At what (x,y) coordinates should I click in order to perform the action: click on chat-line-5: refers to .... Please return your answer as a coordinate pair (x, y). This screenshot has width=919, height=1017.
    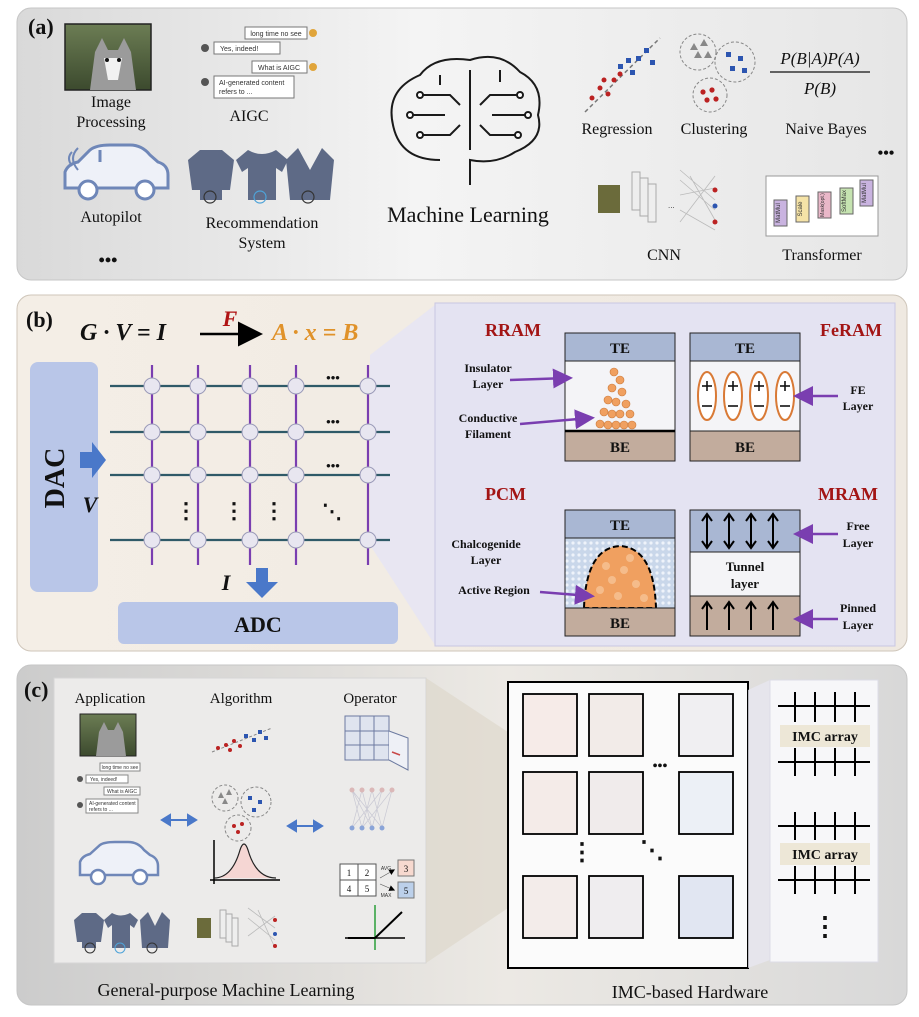
    Looking at the image, I should click on (236, 92).